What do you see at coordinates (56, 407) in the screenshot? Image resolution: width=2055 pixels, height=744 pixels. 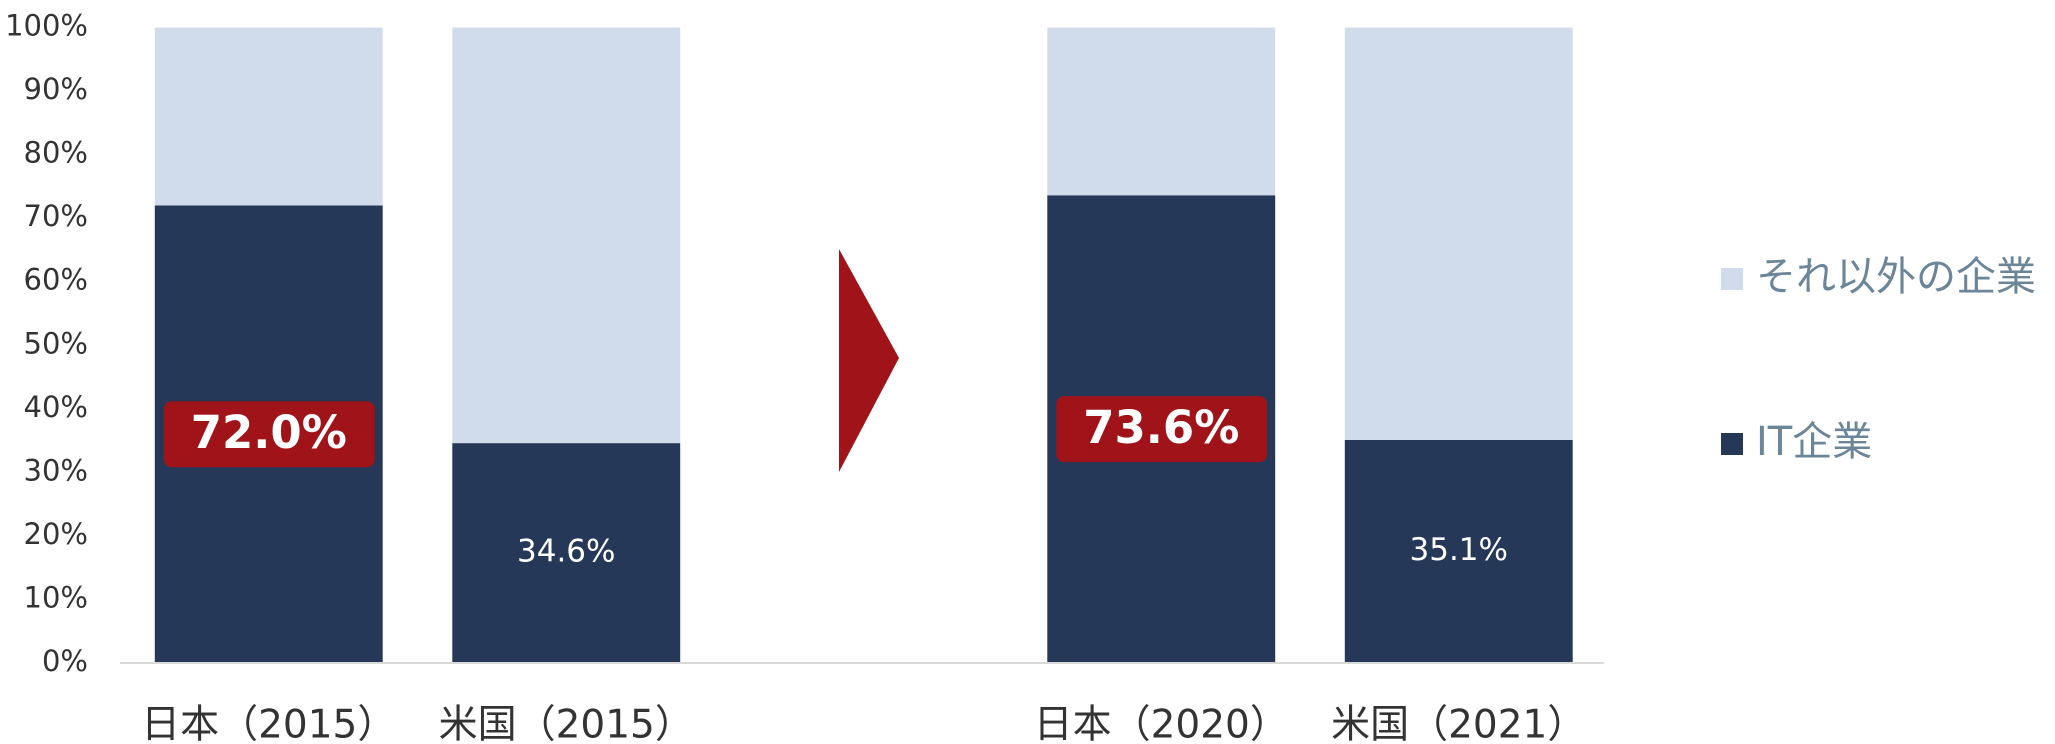 I see `y-tick-label: 40%` at bounding box center [56, 407].